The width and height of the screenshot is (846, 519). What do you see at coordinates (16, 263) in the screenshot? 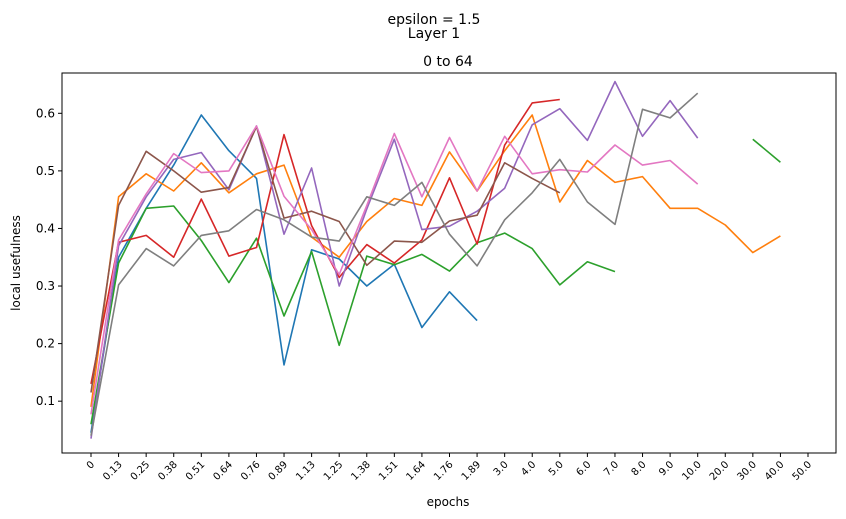
I see `y-axis-label: local usefulness` at bounding box center [16, 263].